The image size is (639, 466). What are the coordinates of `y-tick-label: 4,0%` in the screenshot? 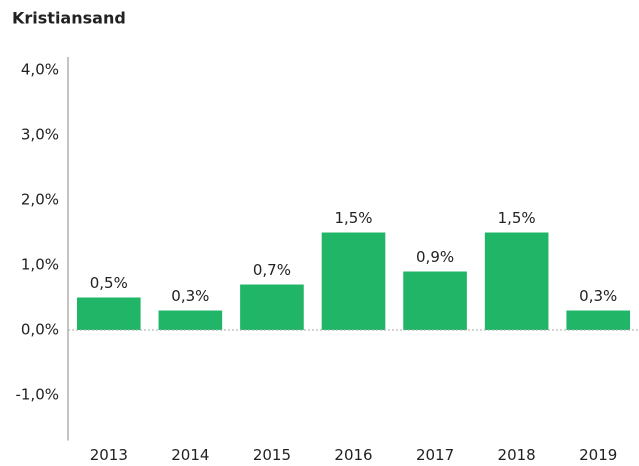 It's located at (40, 70).